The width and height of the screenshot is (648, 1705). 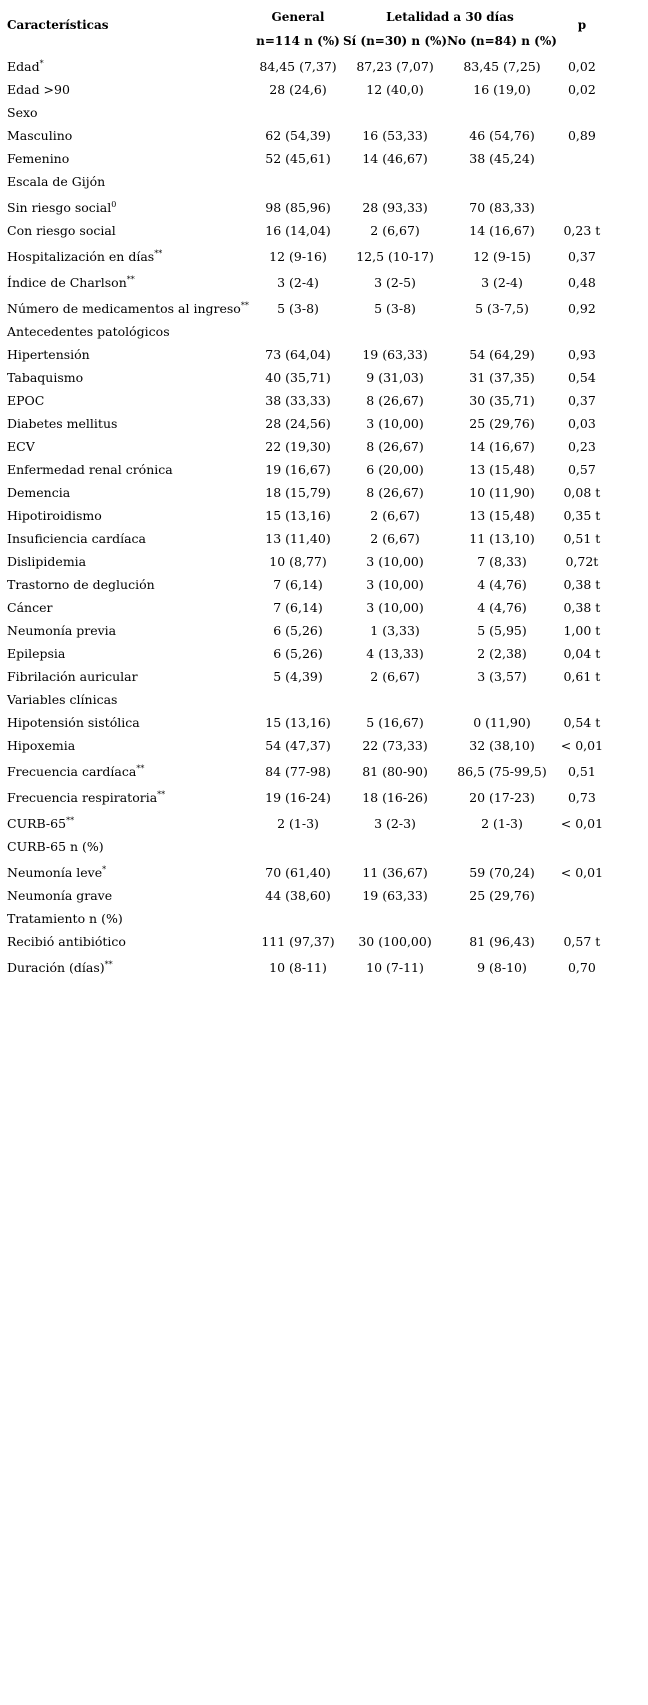 What do you see at coordinates (61, 230) in the screenshot?
I see `row-label-text: Con riesgo social` at bounding box center [61, 230].